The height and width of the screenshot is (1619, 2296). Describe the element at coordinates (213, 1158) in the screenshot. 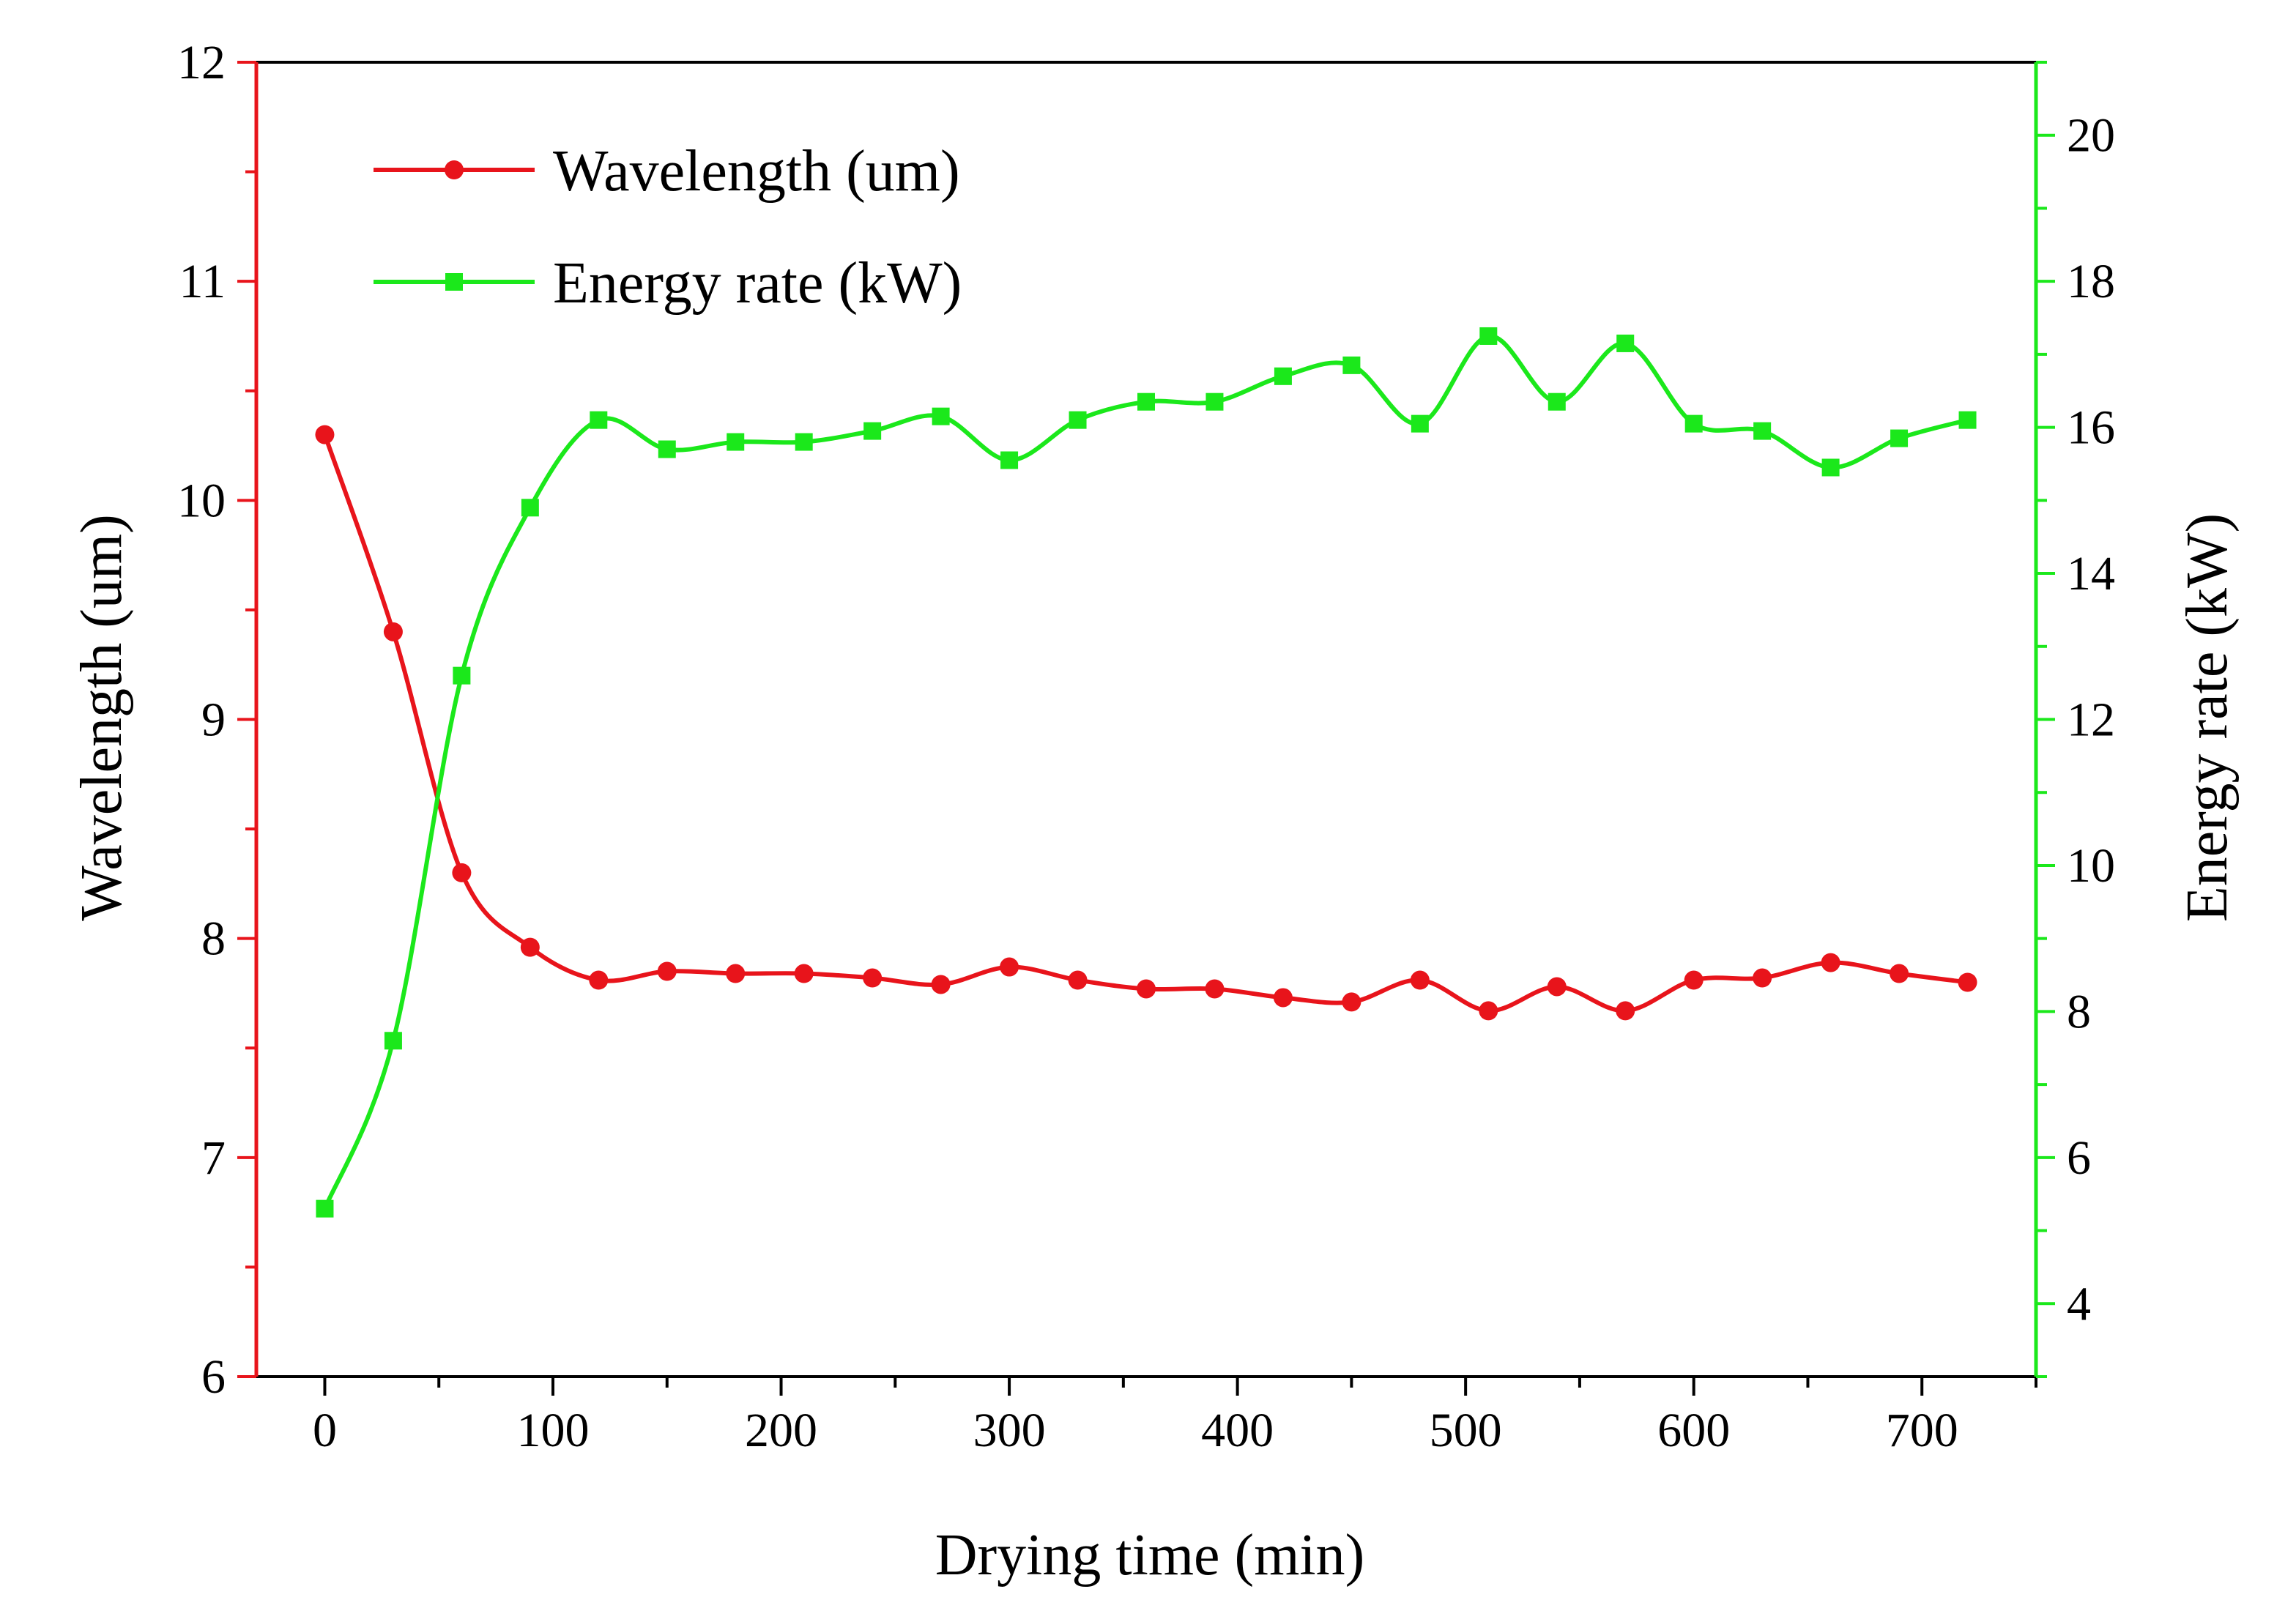

I see `y-left-tick-label: 7` at that location.